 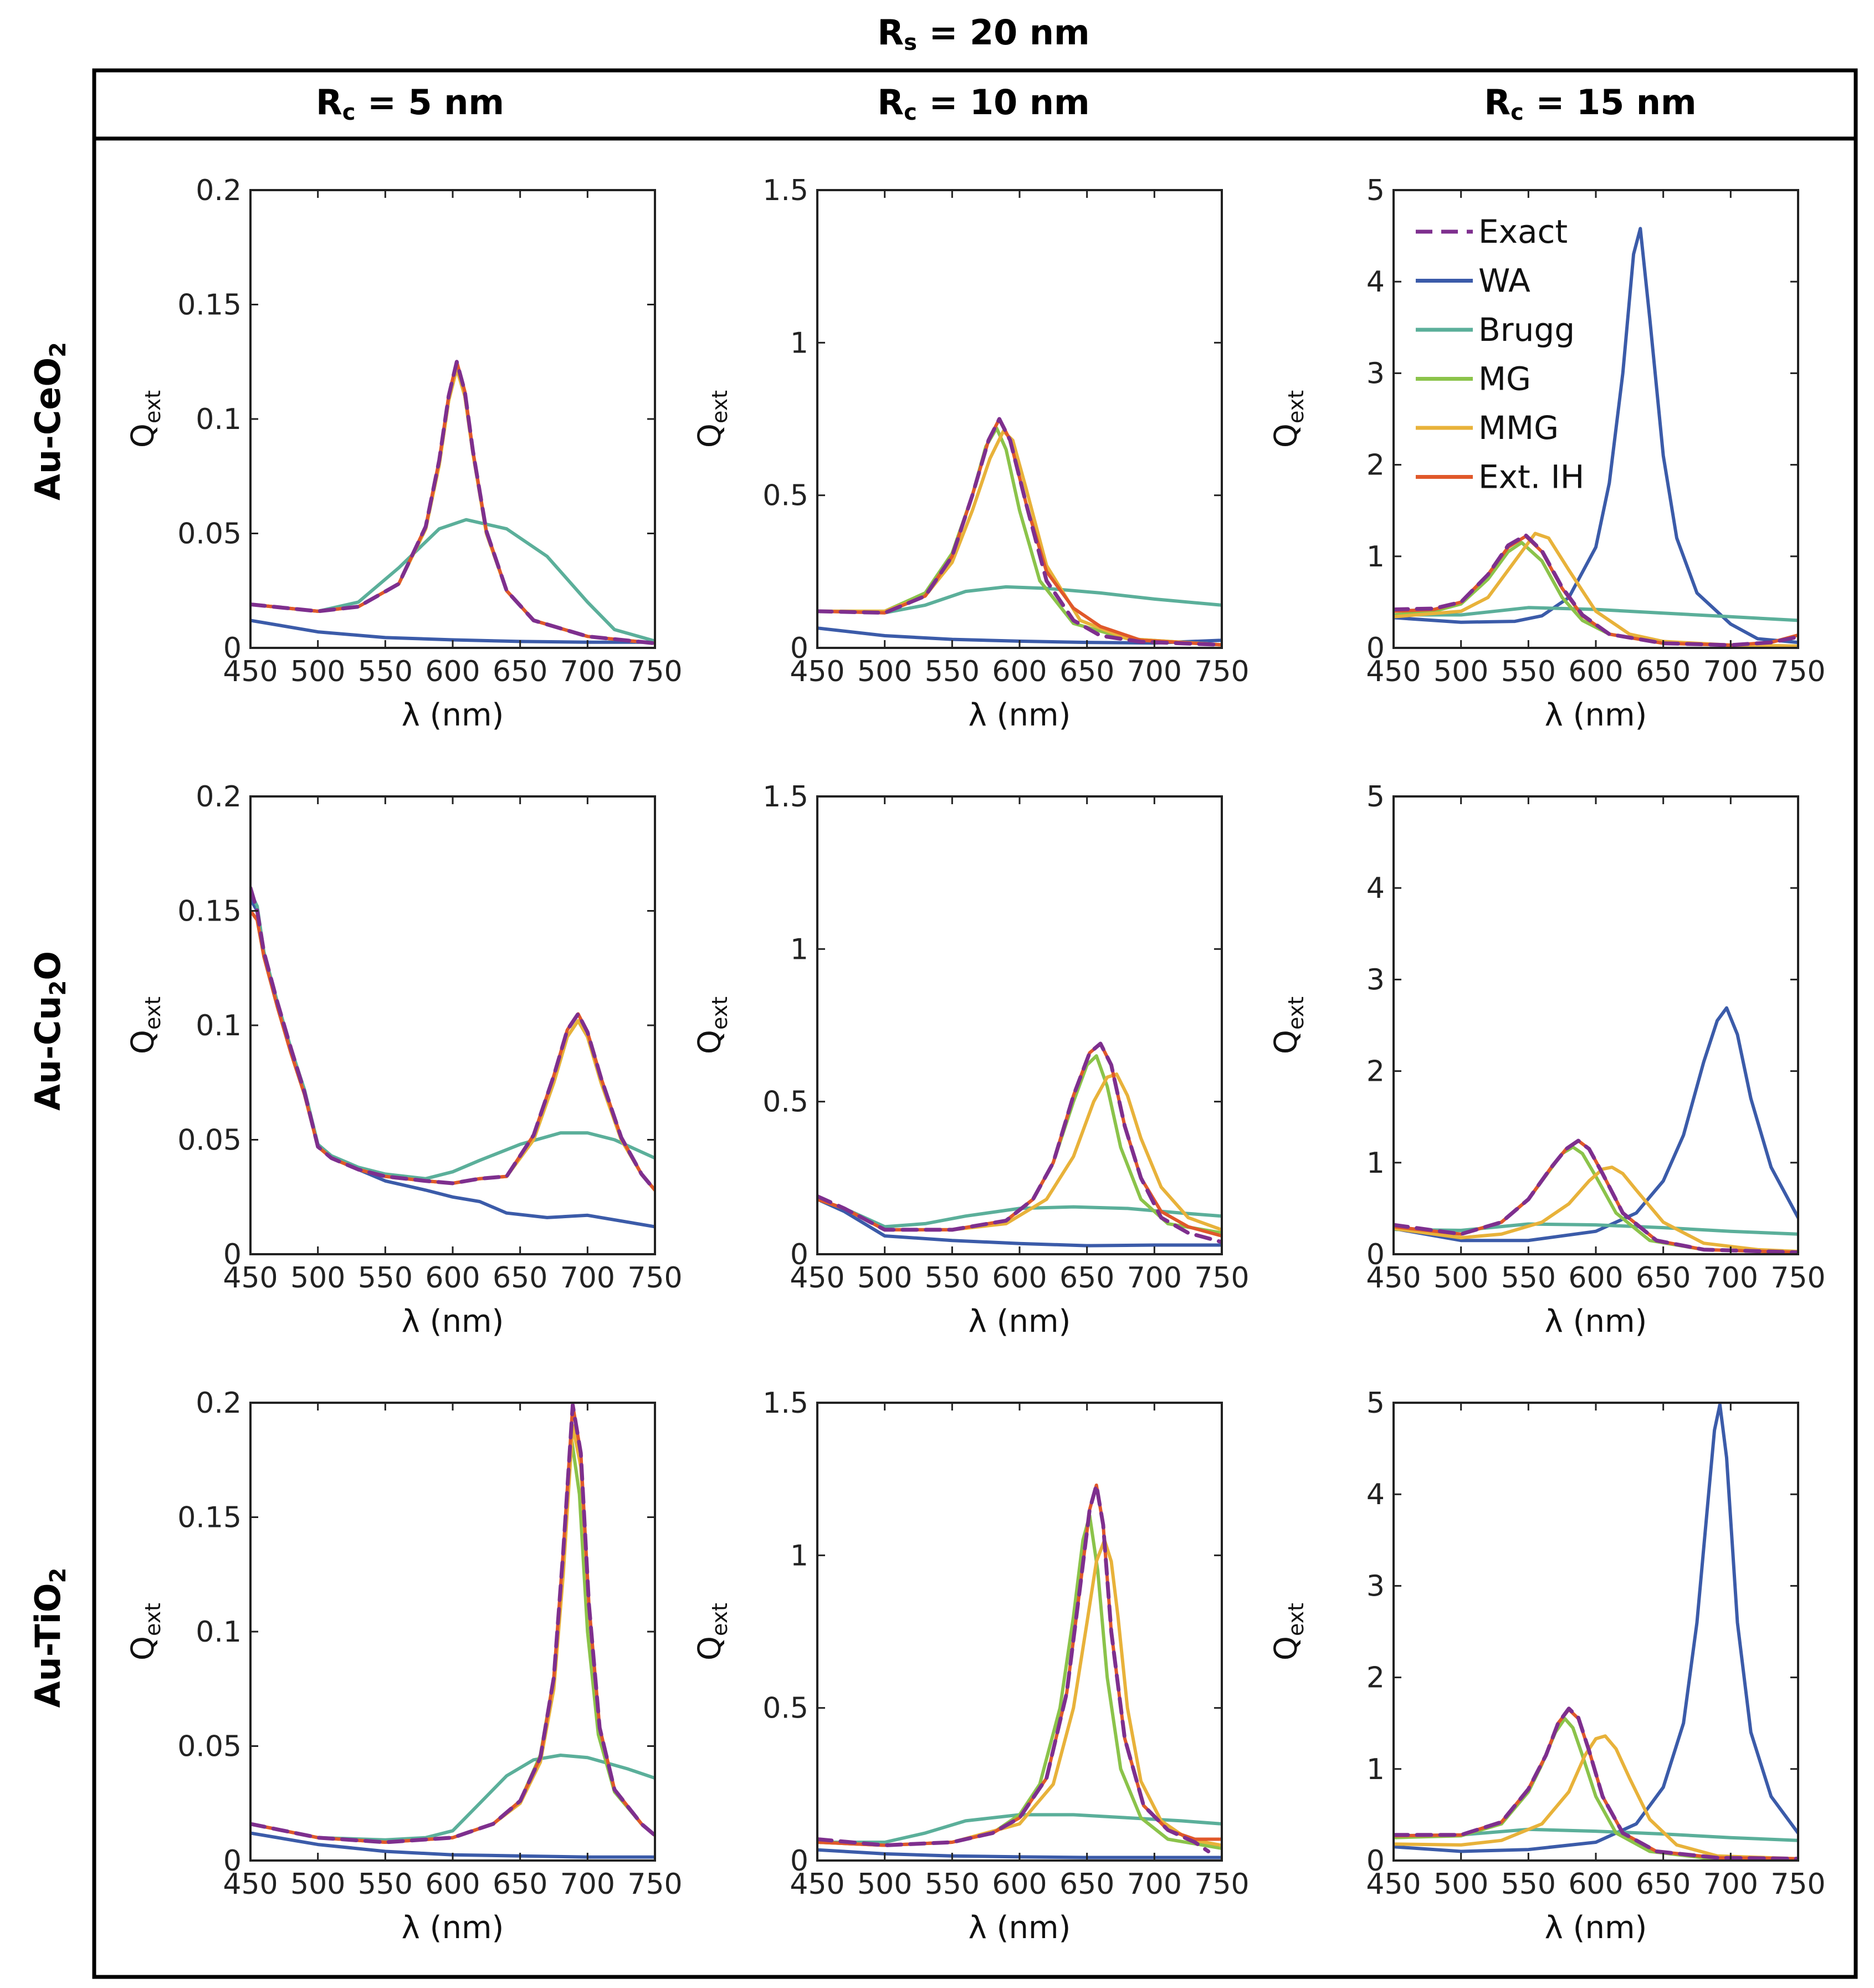 I want to click on y-tick-label: 0.15, so click(x=209, y=305).